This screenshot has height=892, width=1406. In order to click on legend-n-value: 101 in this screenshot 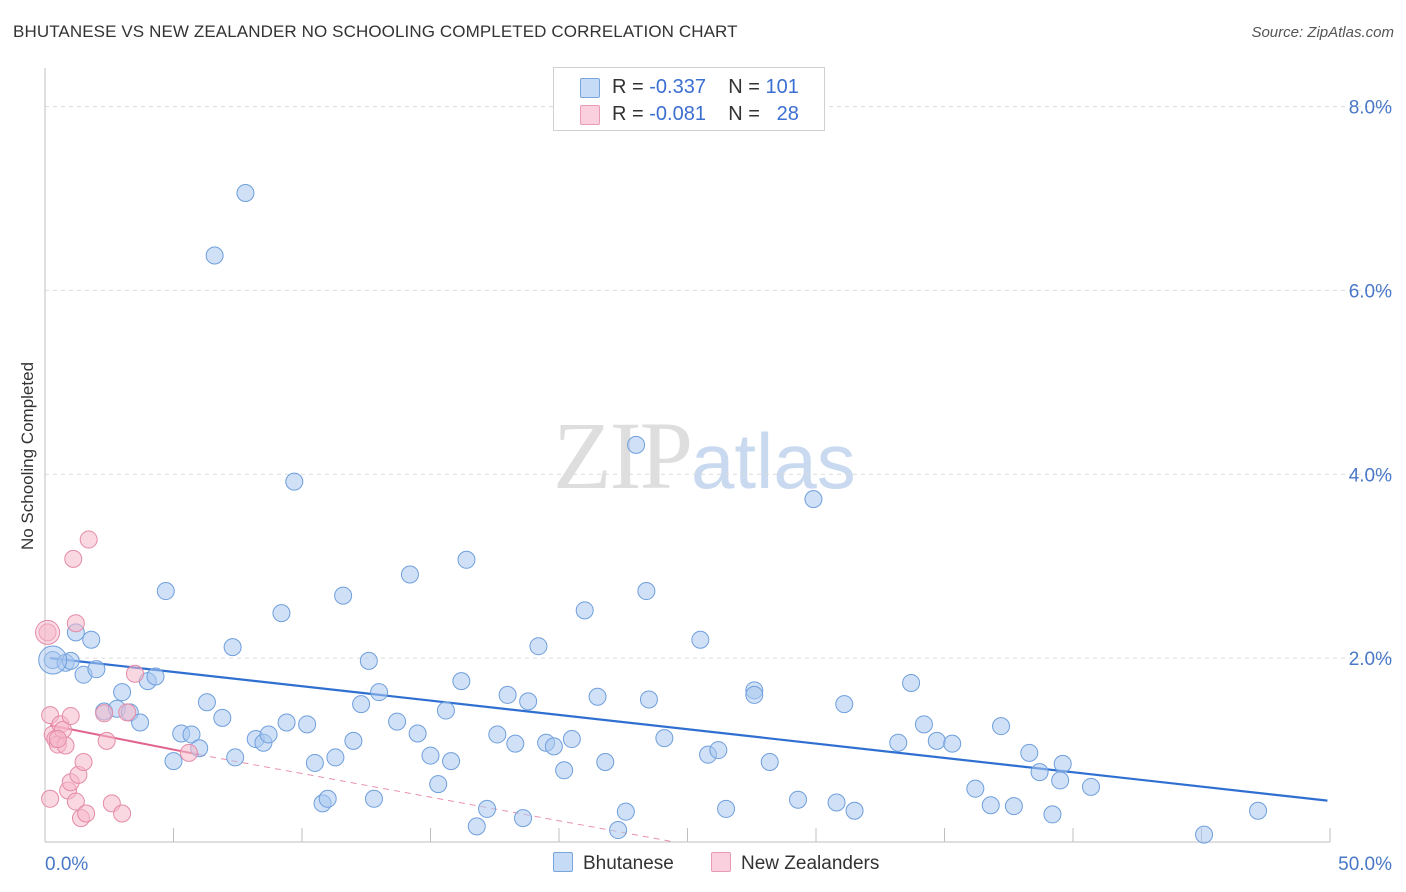, I will do `click(782, 87)`.